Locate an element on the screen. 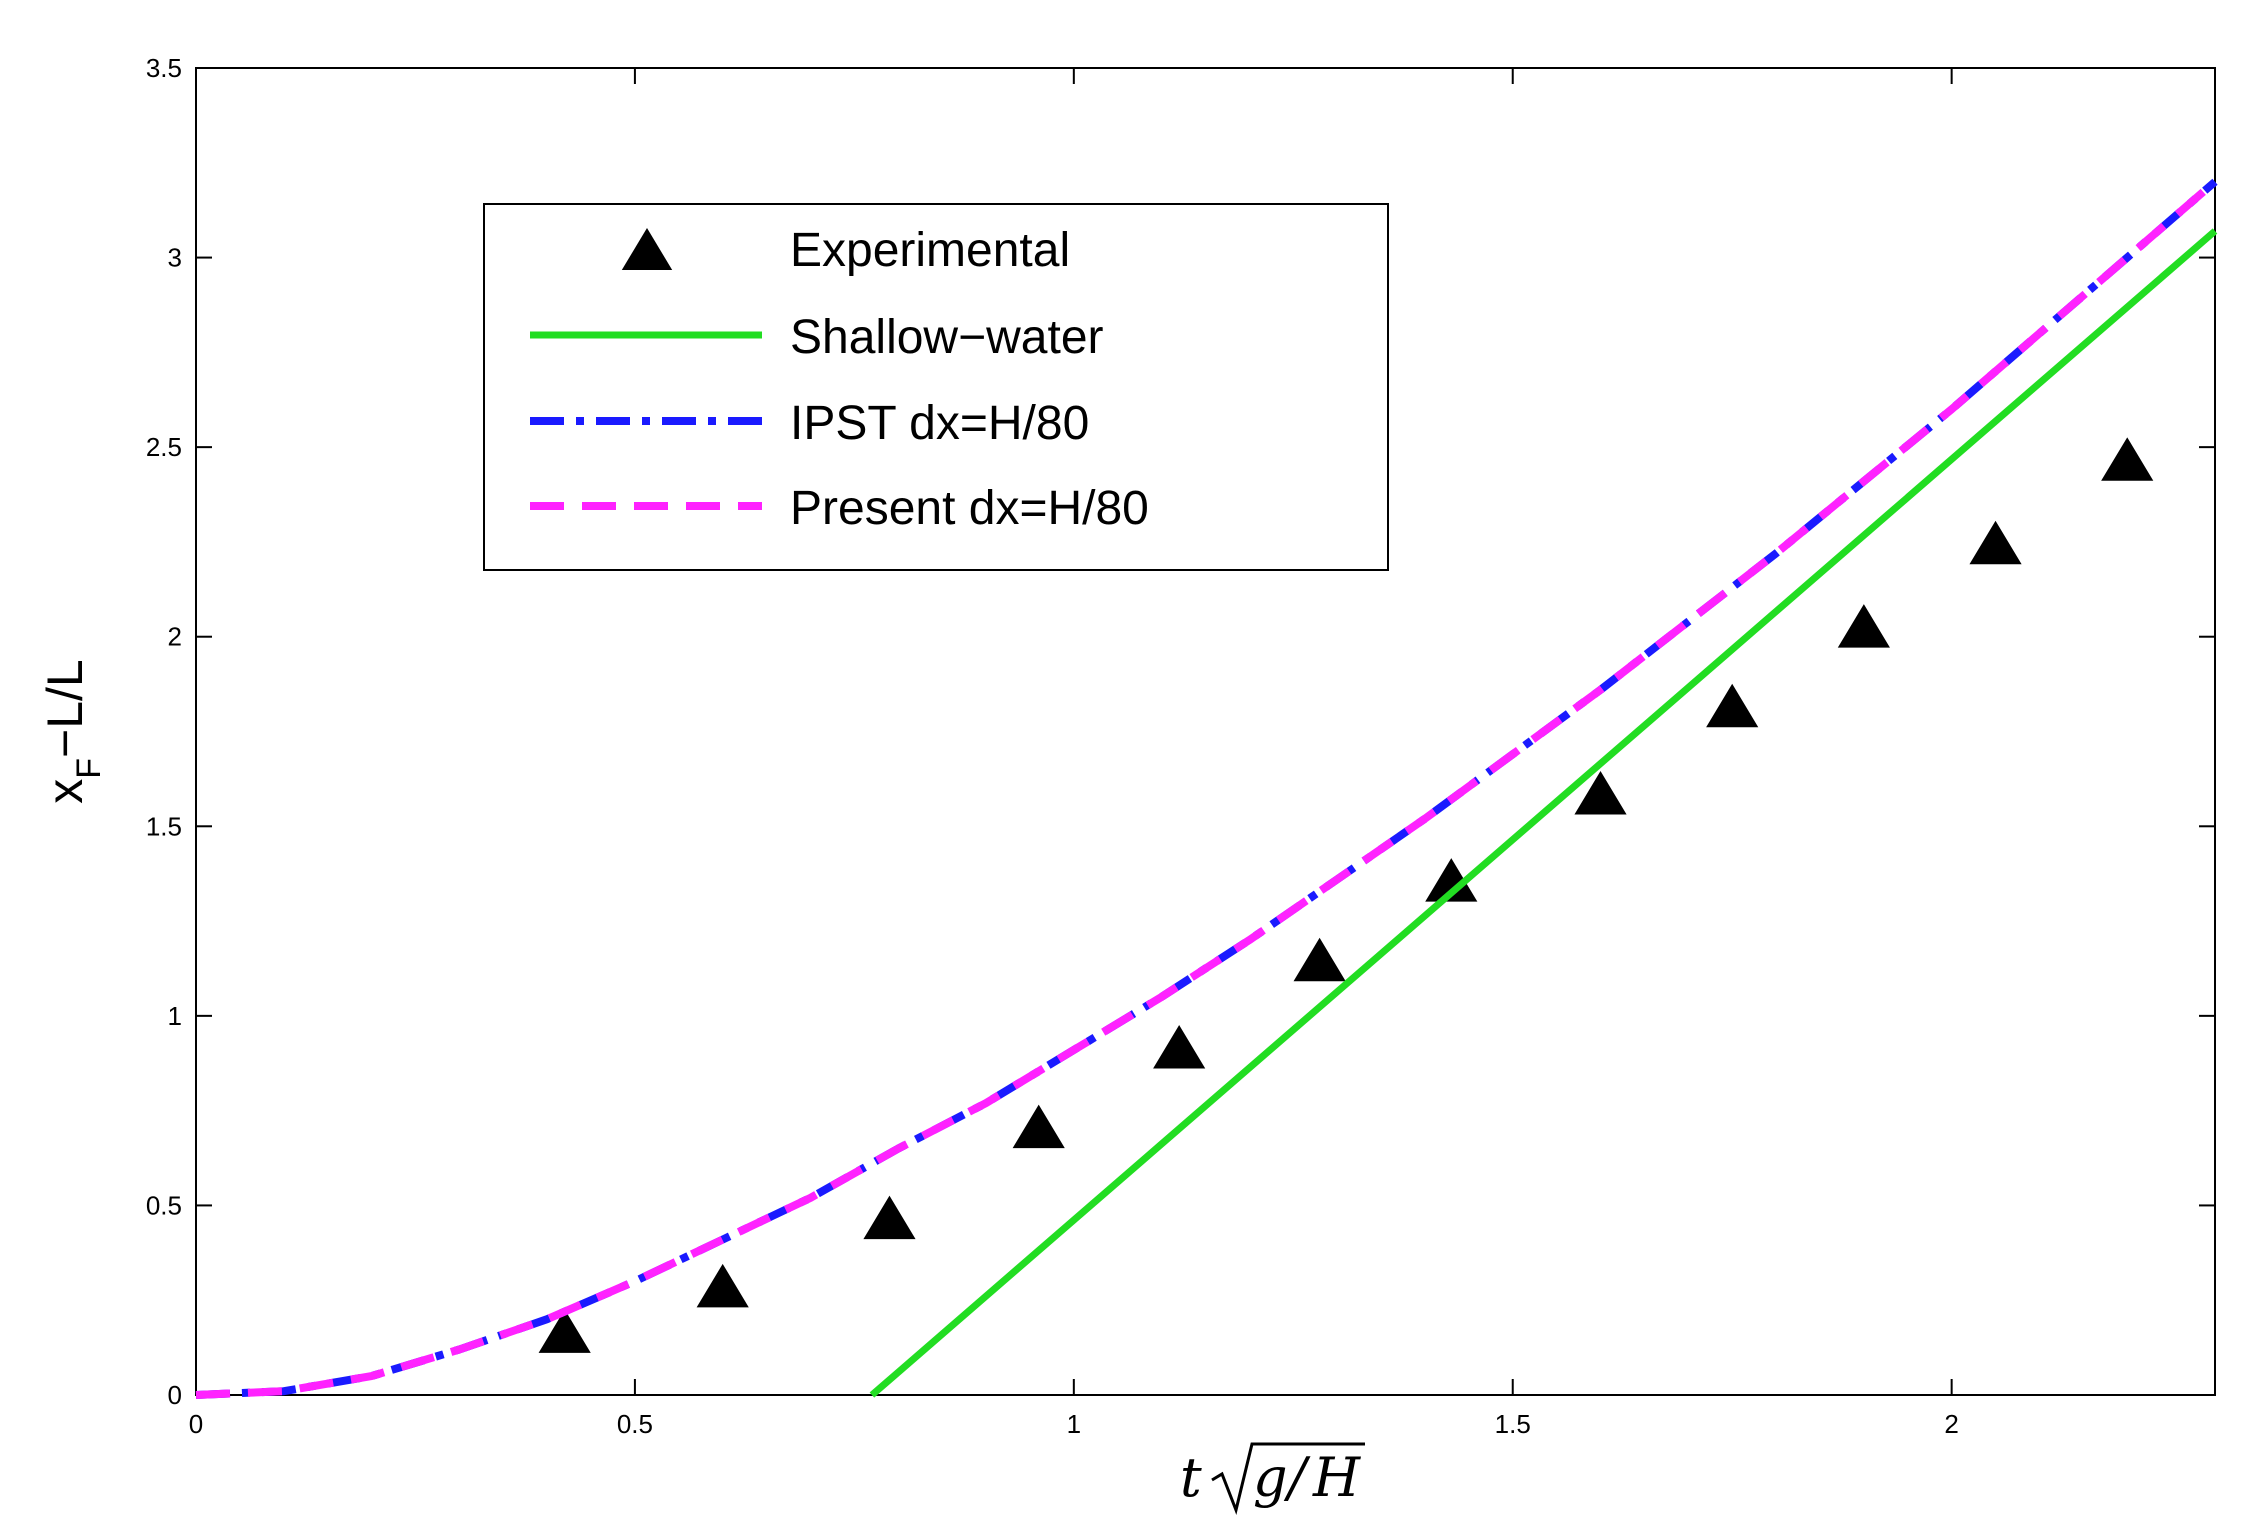  legend-entry: IPST dx=H/80 is located at coordinates (809, 423).